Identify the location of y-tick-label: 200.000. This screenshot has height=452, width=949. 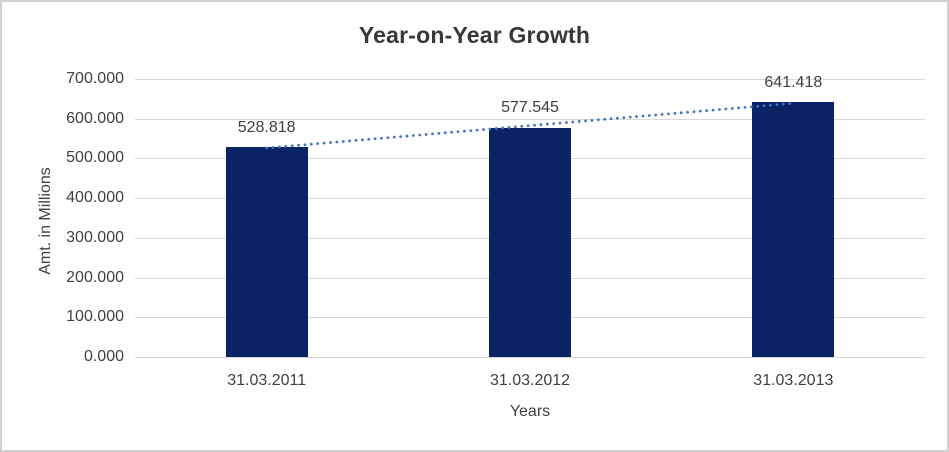
(95, 277).